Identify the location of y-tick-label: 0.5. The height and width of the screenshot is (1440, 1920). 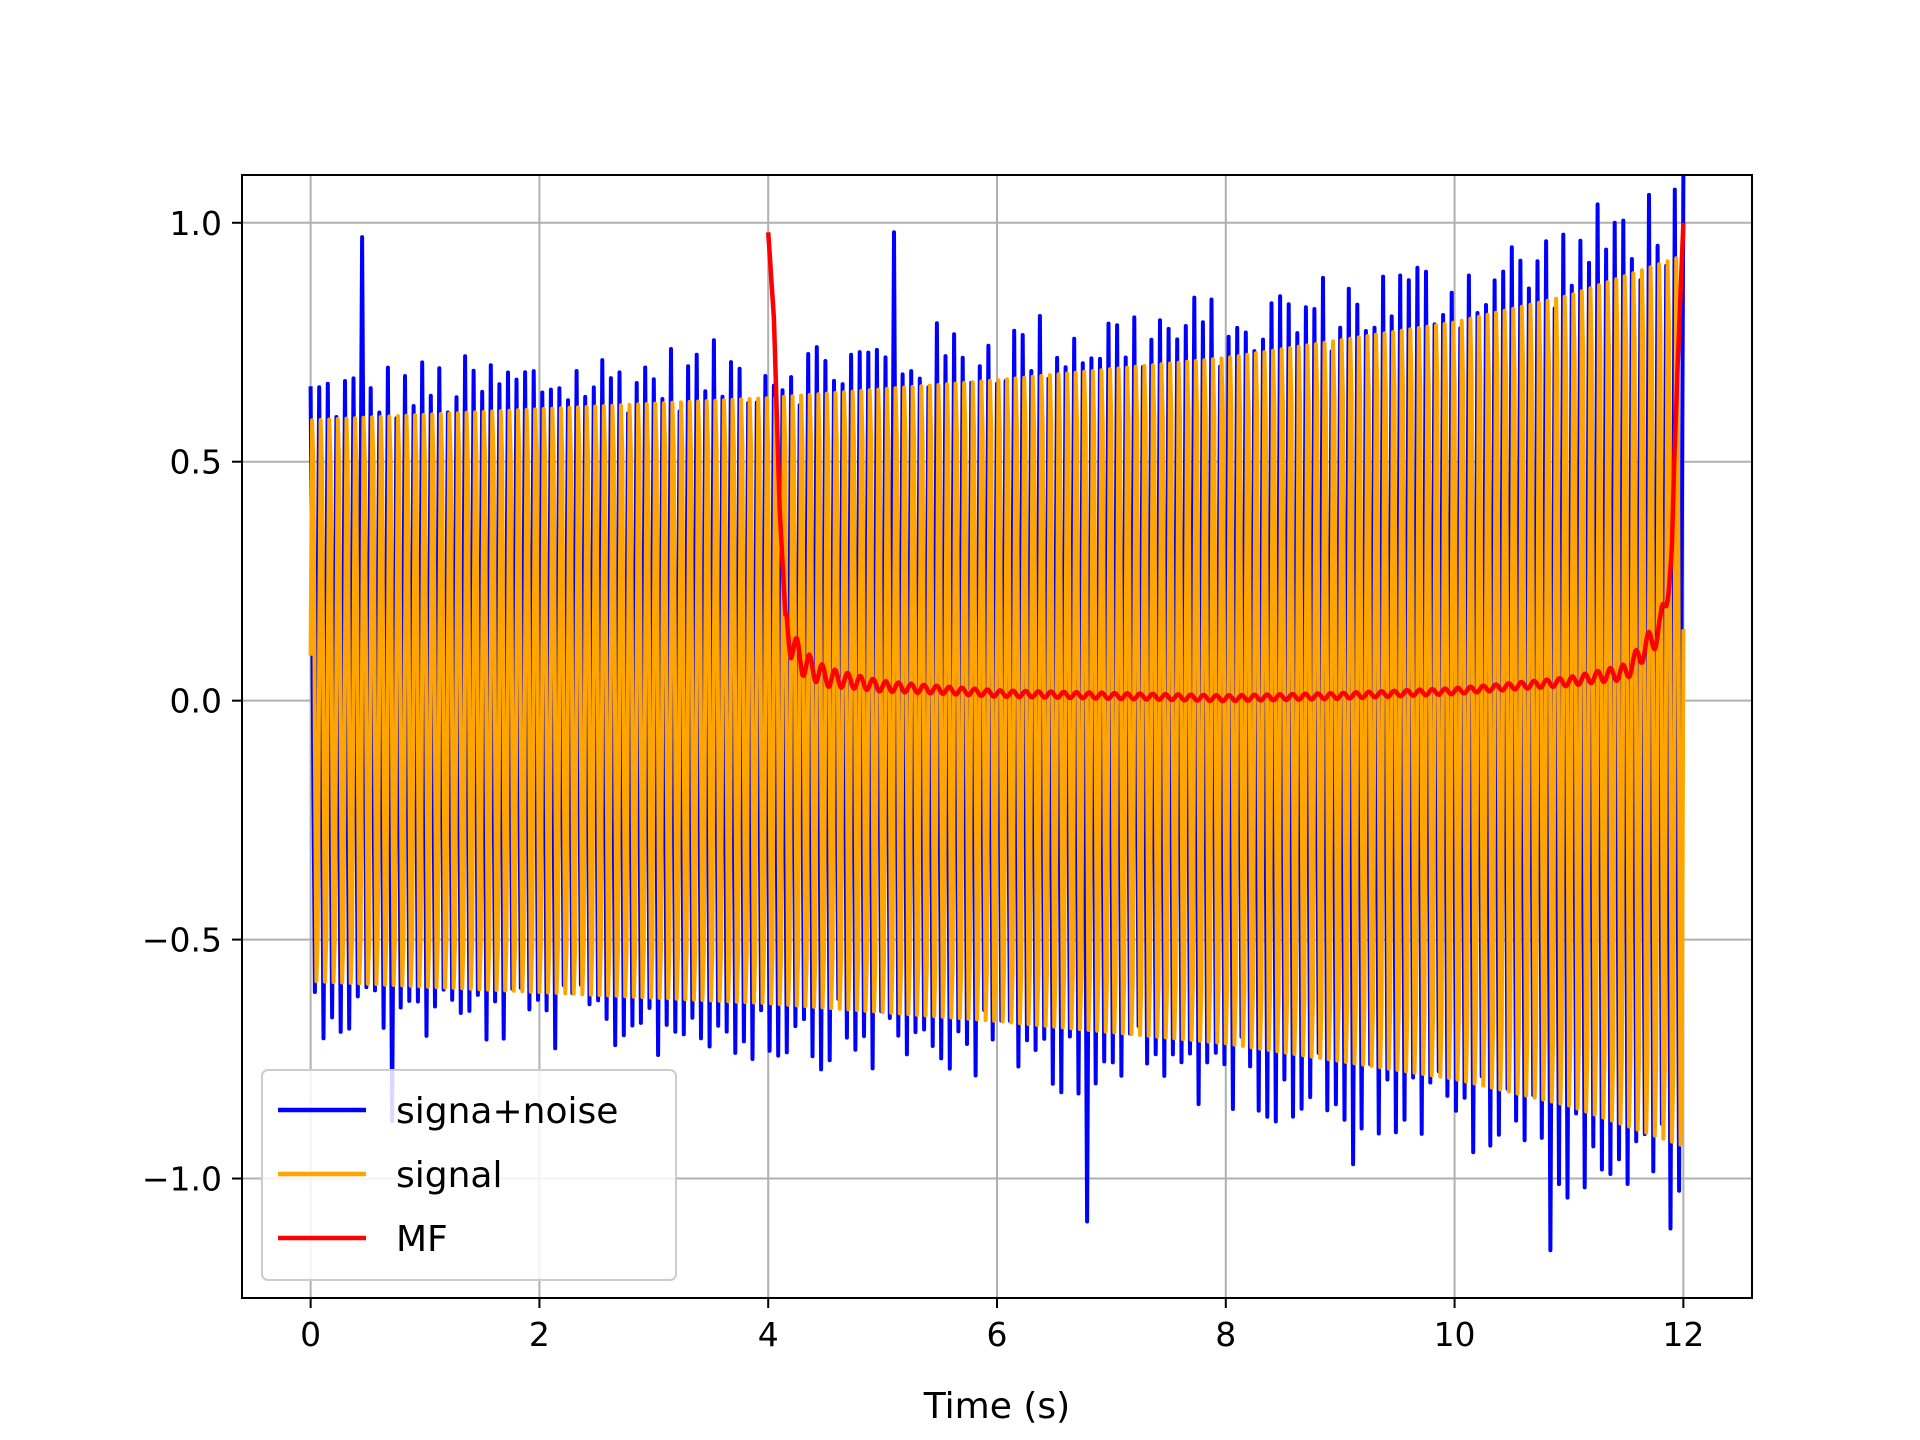
(196, 462).